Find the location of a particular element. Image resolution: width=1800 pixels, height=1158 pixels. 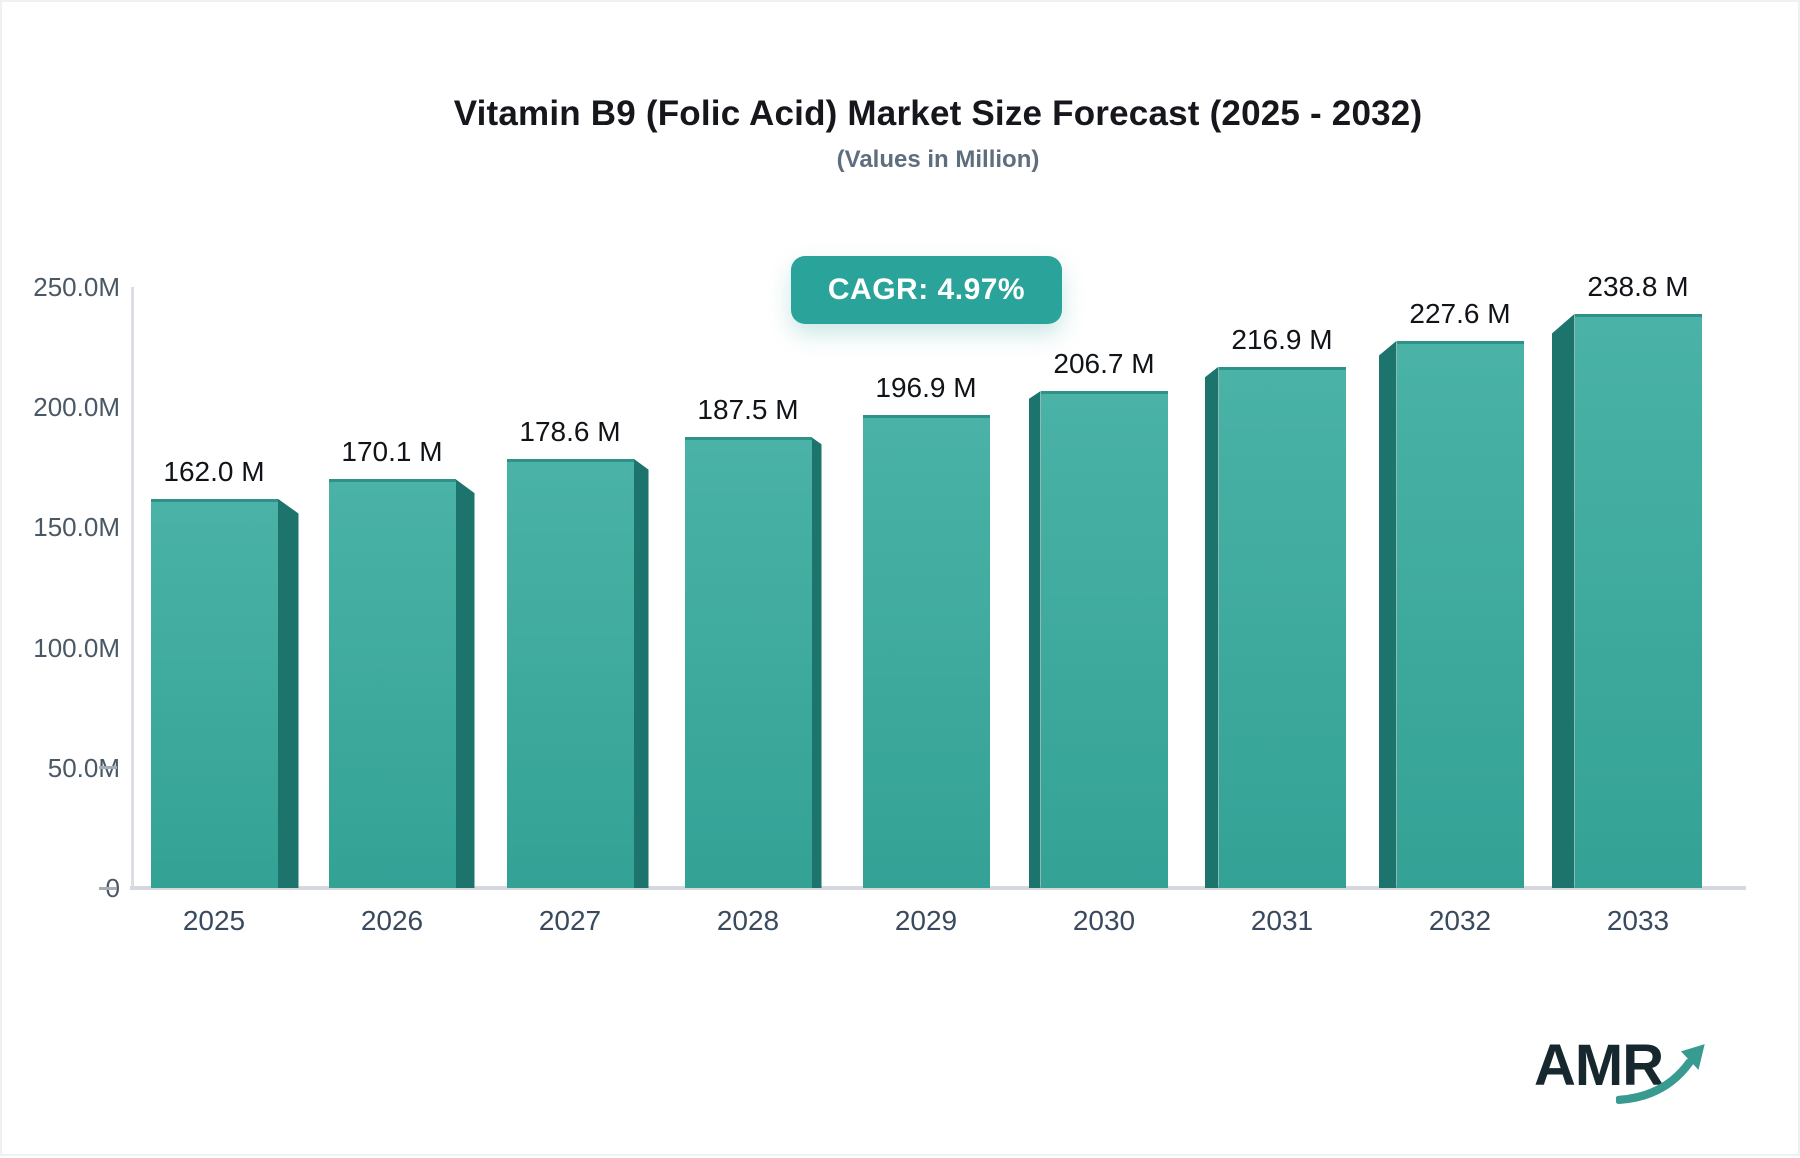

bar-value-label: 227.6 M is located at coordinates (1460, 313).